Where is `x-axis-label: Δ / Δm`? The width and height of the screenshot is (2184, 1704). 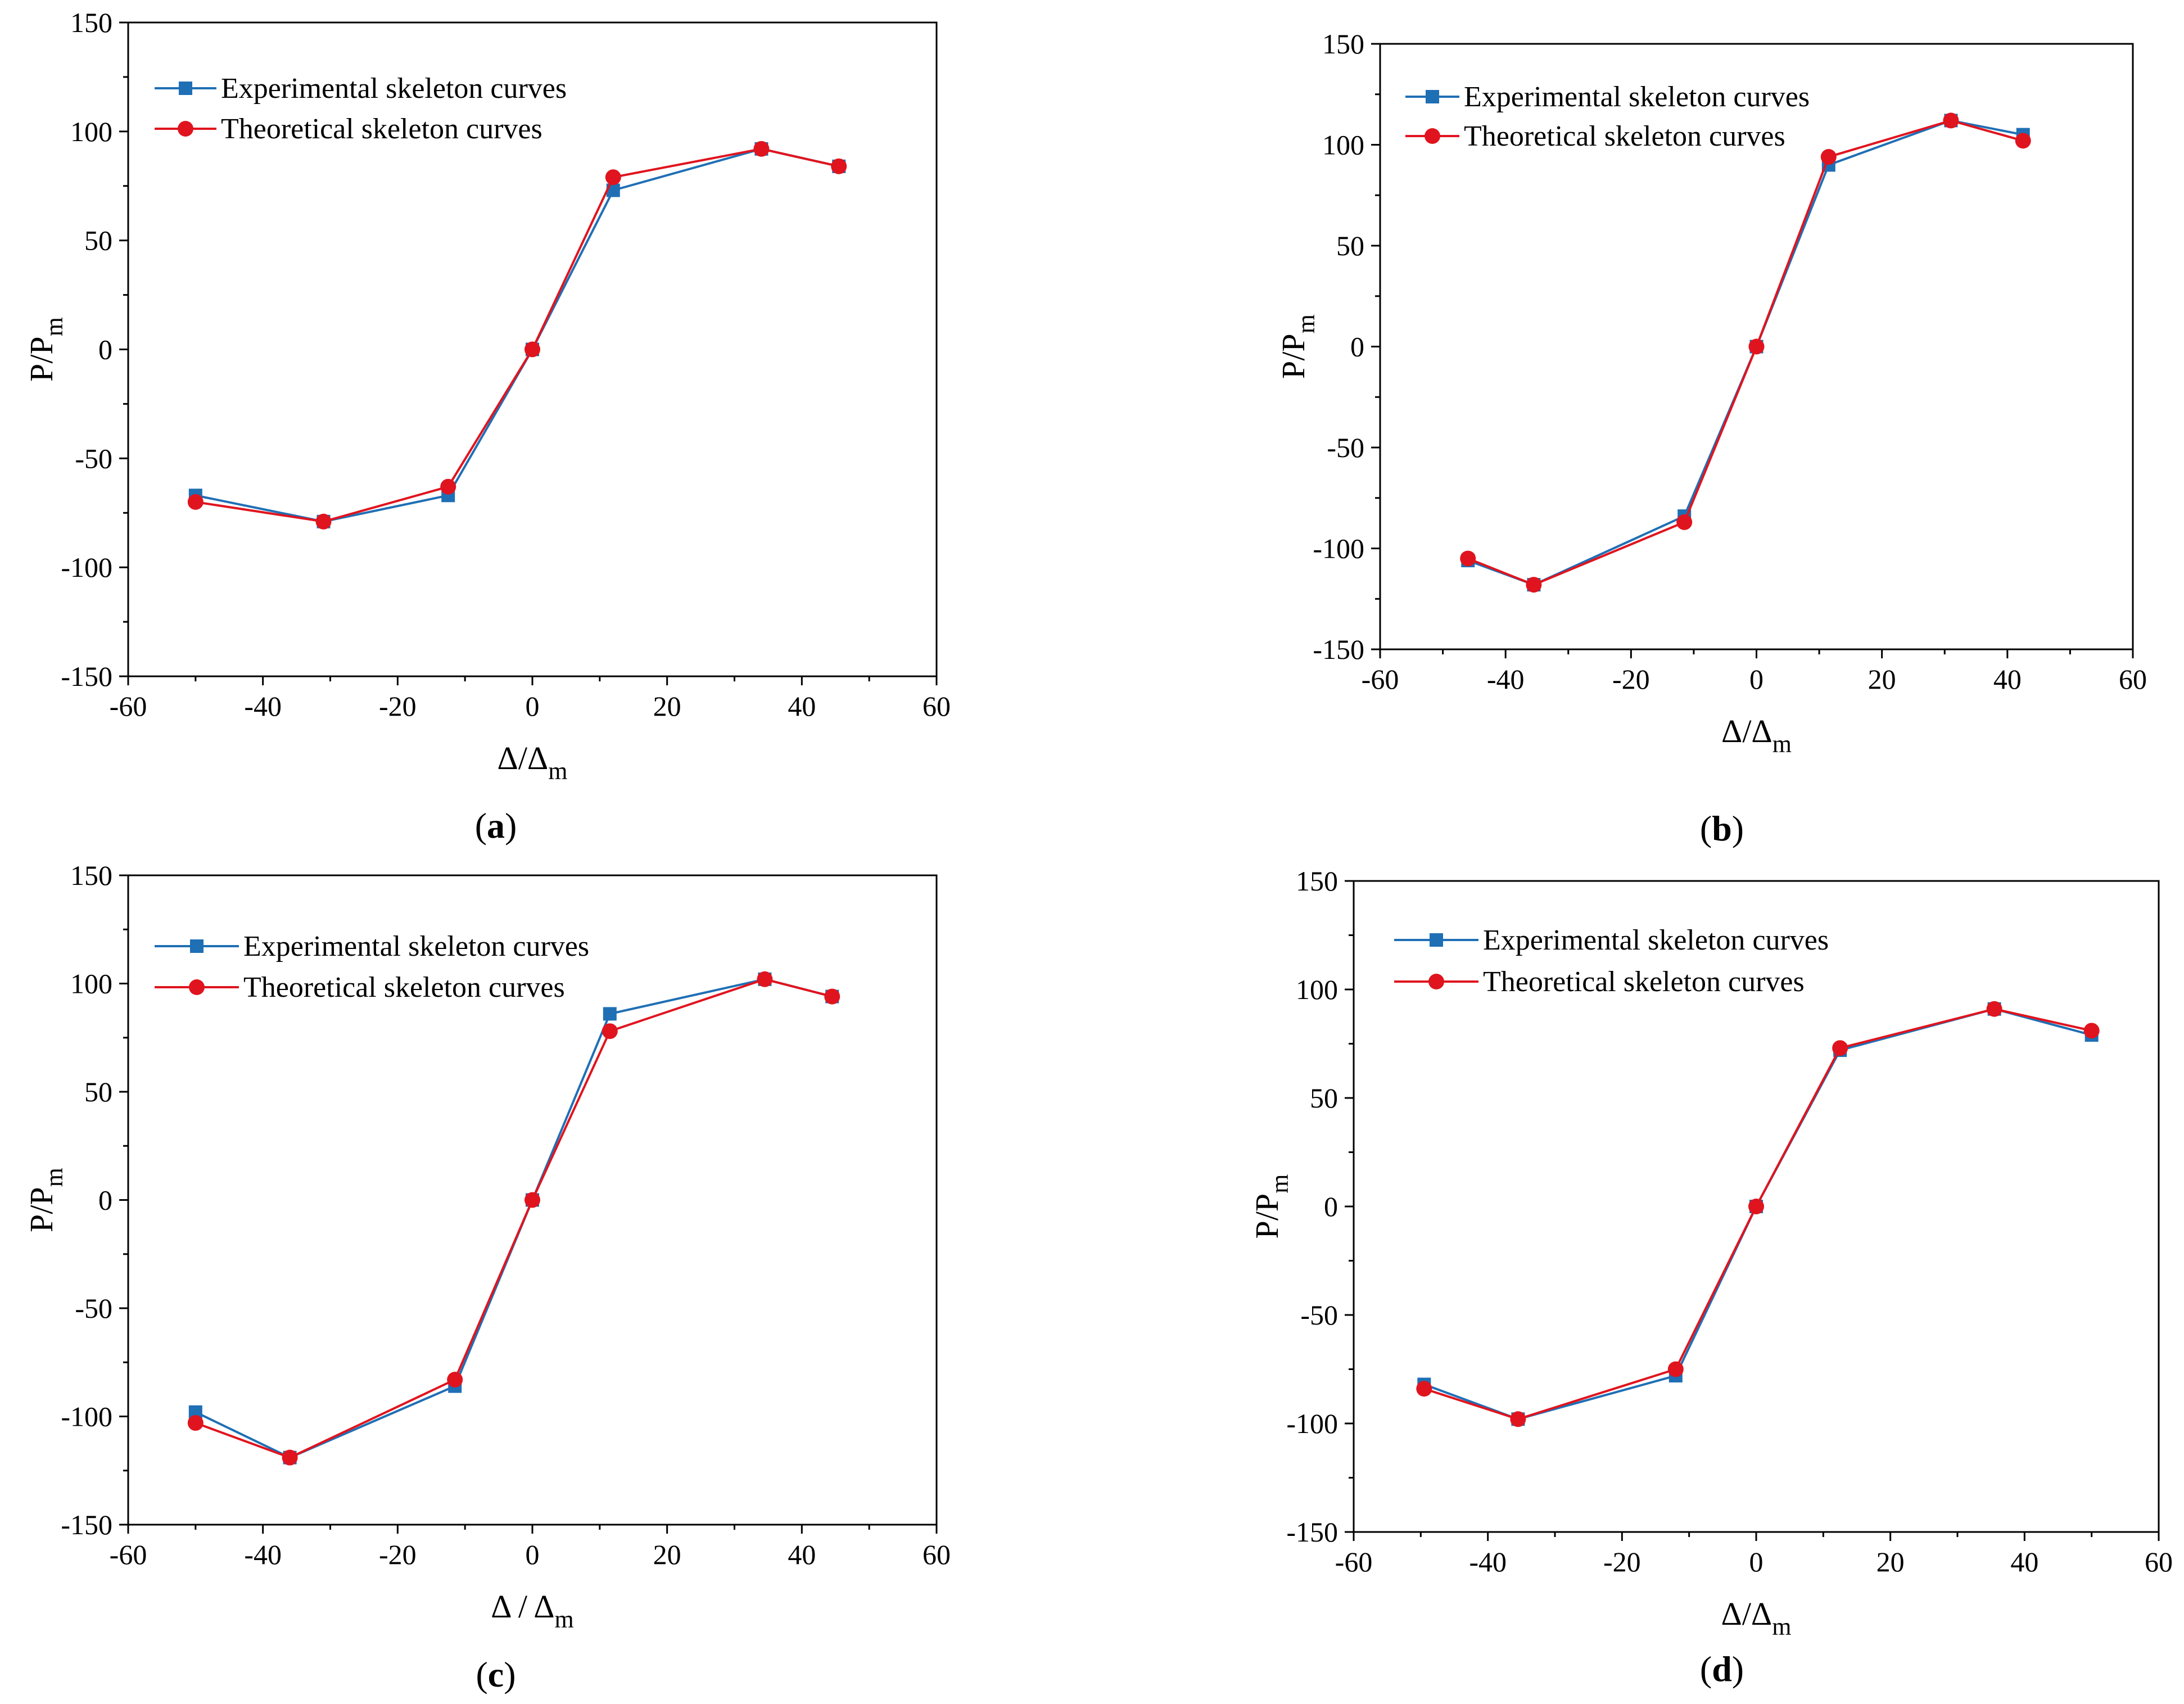
x-axis-label: Δ / Δm is located at coordinates (532, 1610).